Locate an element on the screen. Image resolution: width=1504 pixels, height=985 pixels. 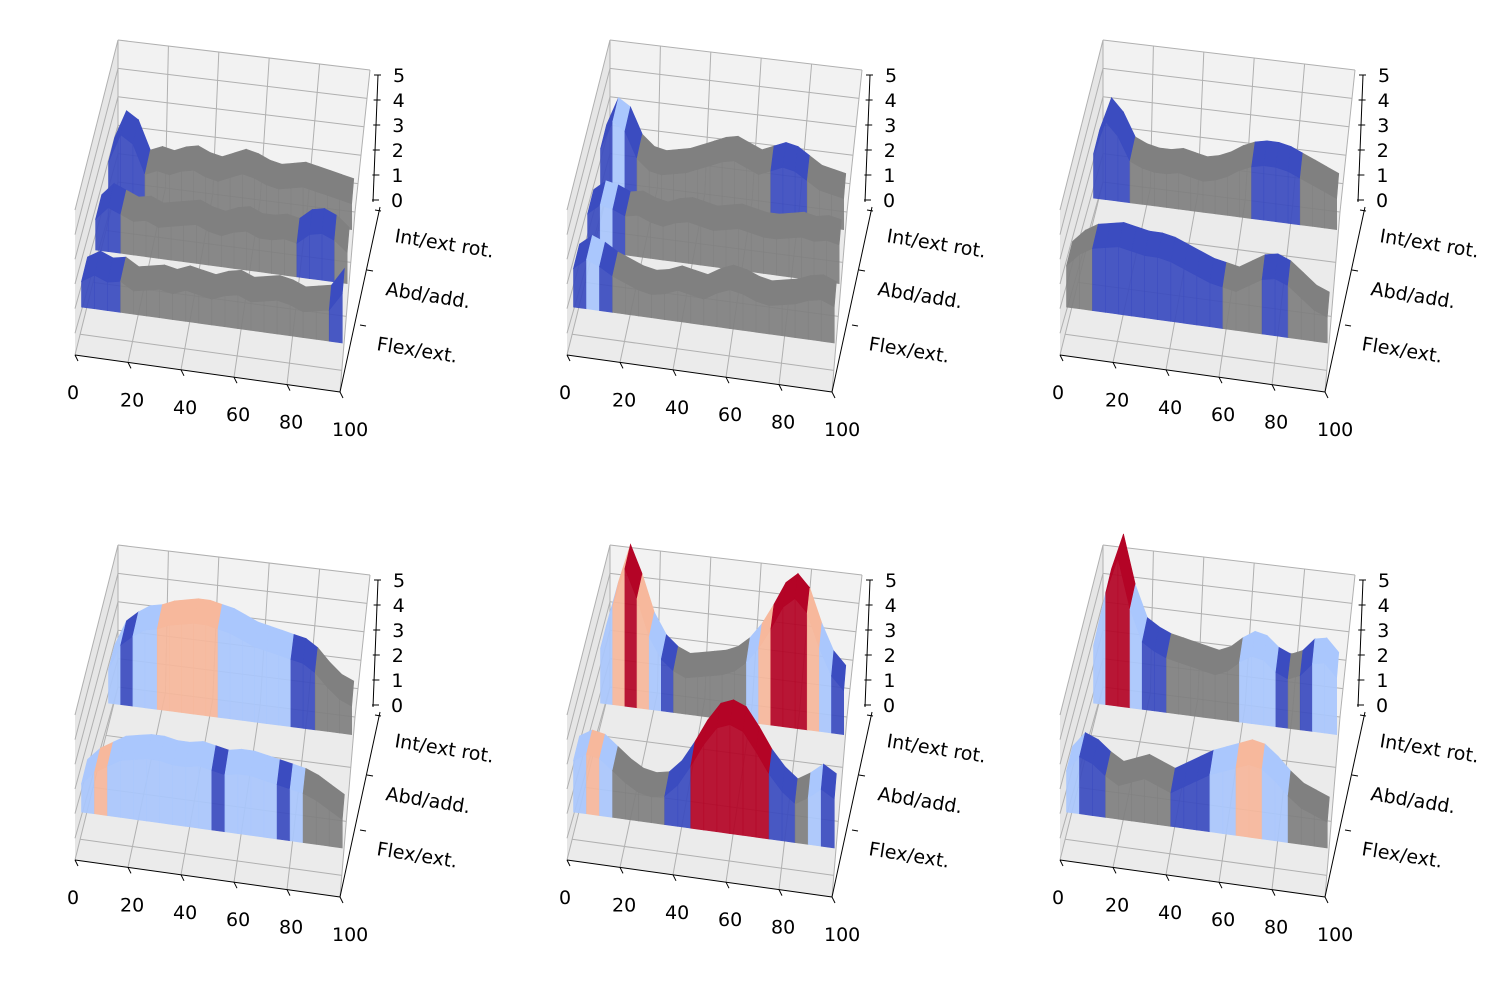
surface-flex-ext- is located at coordinates (212, 791).